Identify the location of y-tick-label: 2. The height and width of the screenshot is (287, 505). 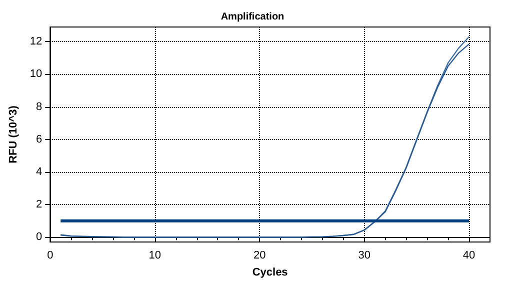
(39, 204).